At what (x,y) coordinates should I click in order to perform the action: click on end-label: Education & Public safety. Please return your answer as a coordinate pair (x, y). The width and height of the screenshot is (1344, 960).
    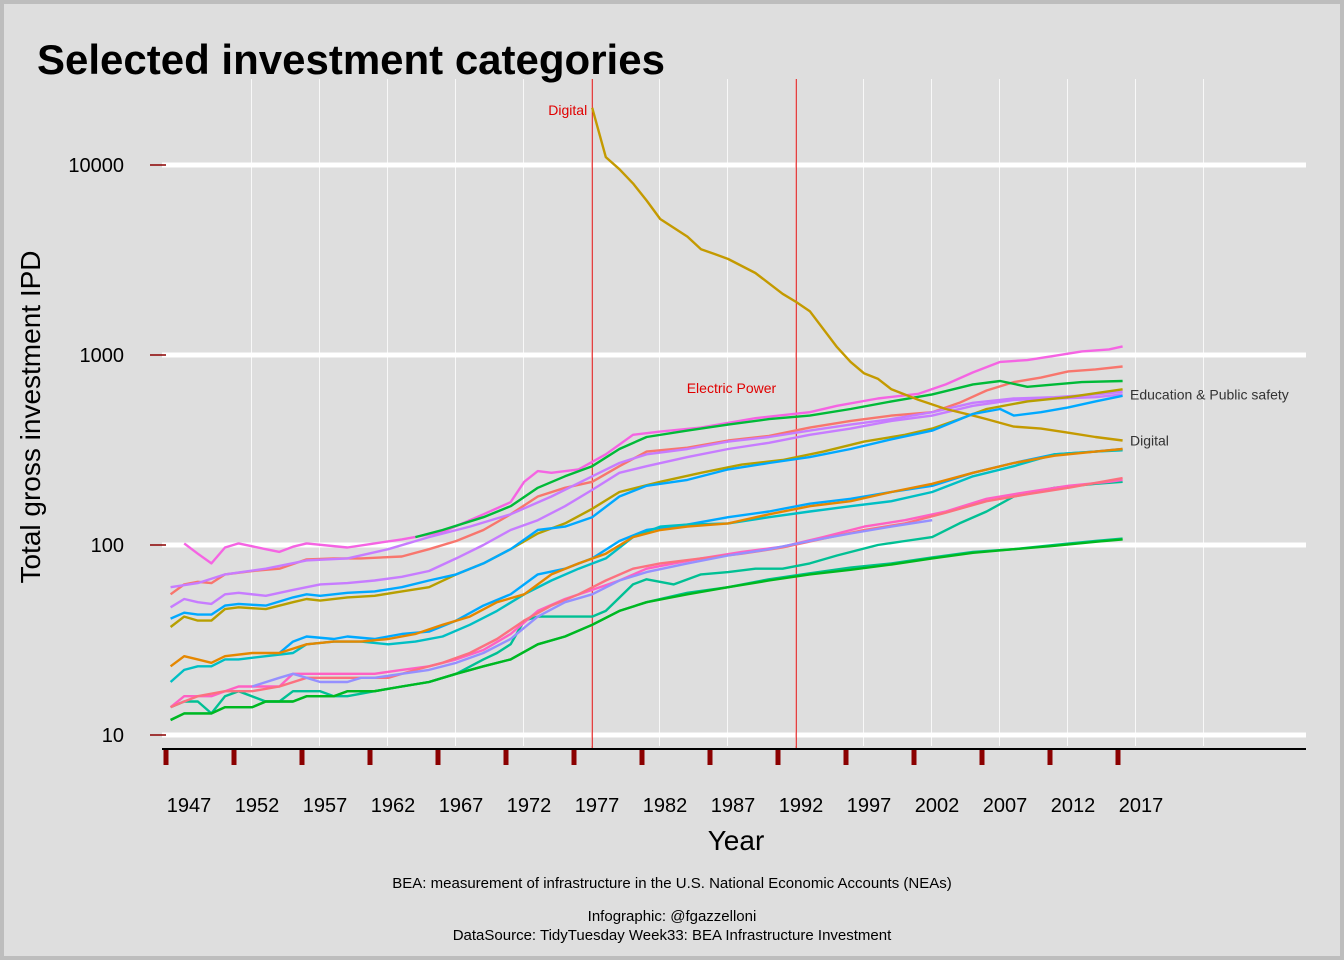
    Looking at the image, I should click on (1209, 394).